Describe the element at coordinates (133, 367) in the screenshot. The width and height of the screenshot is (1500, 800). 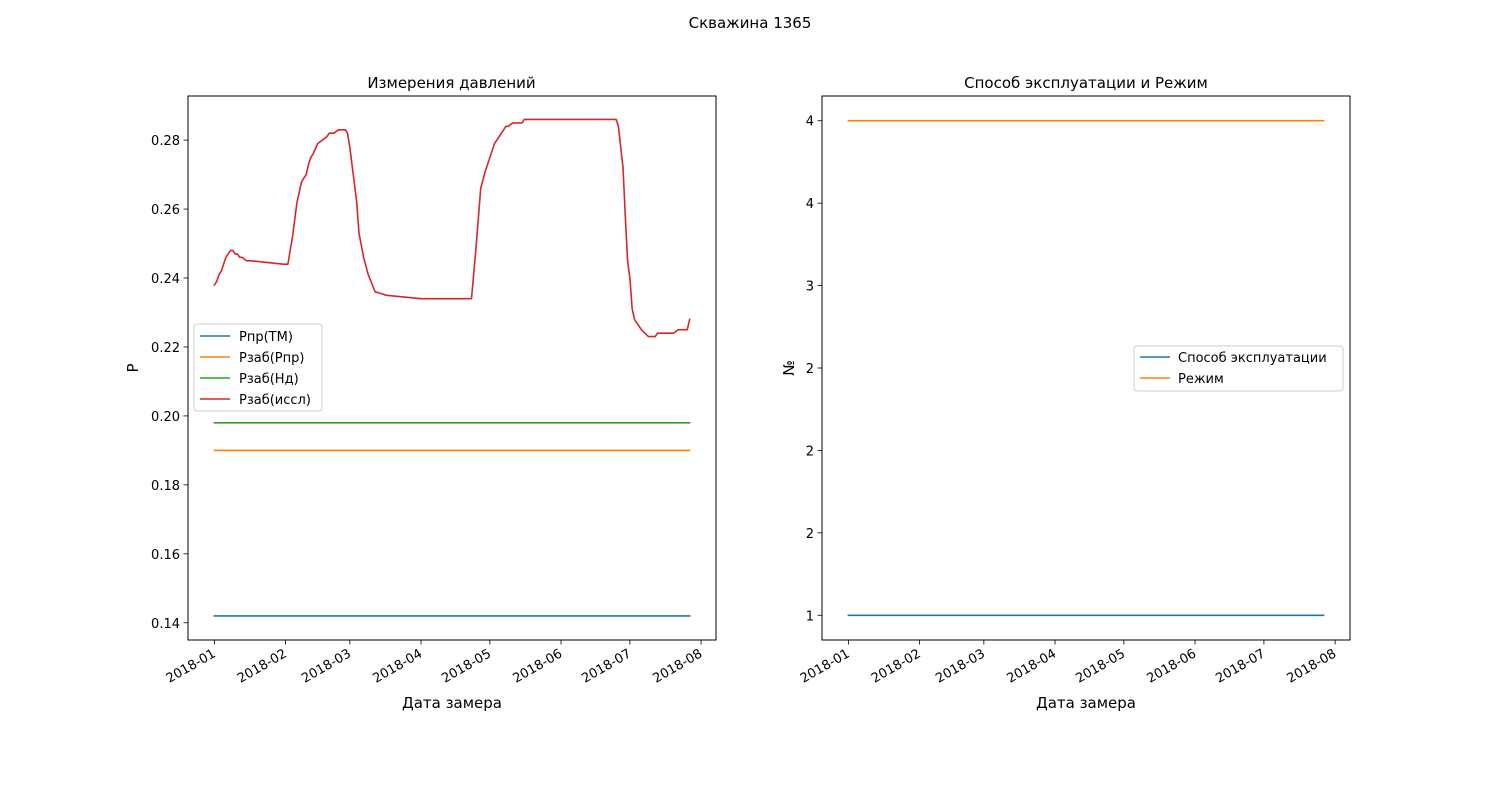
I see `pressure-y-axis-label: P` at that location.